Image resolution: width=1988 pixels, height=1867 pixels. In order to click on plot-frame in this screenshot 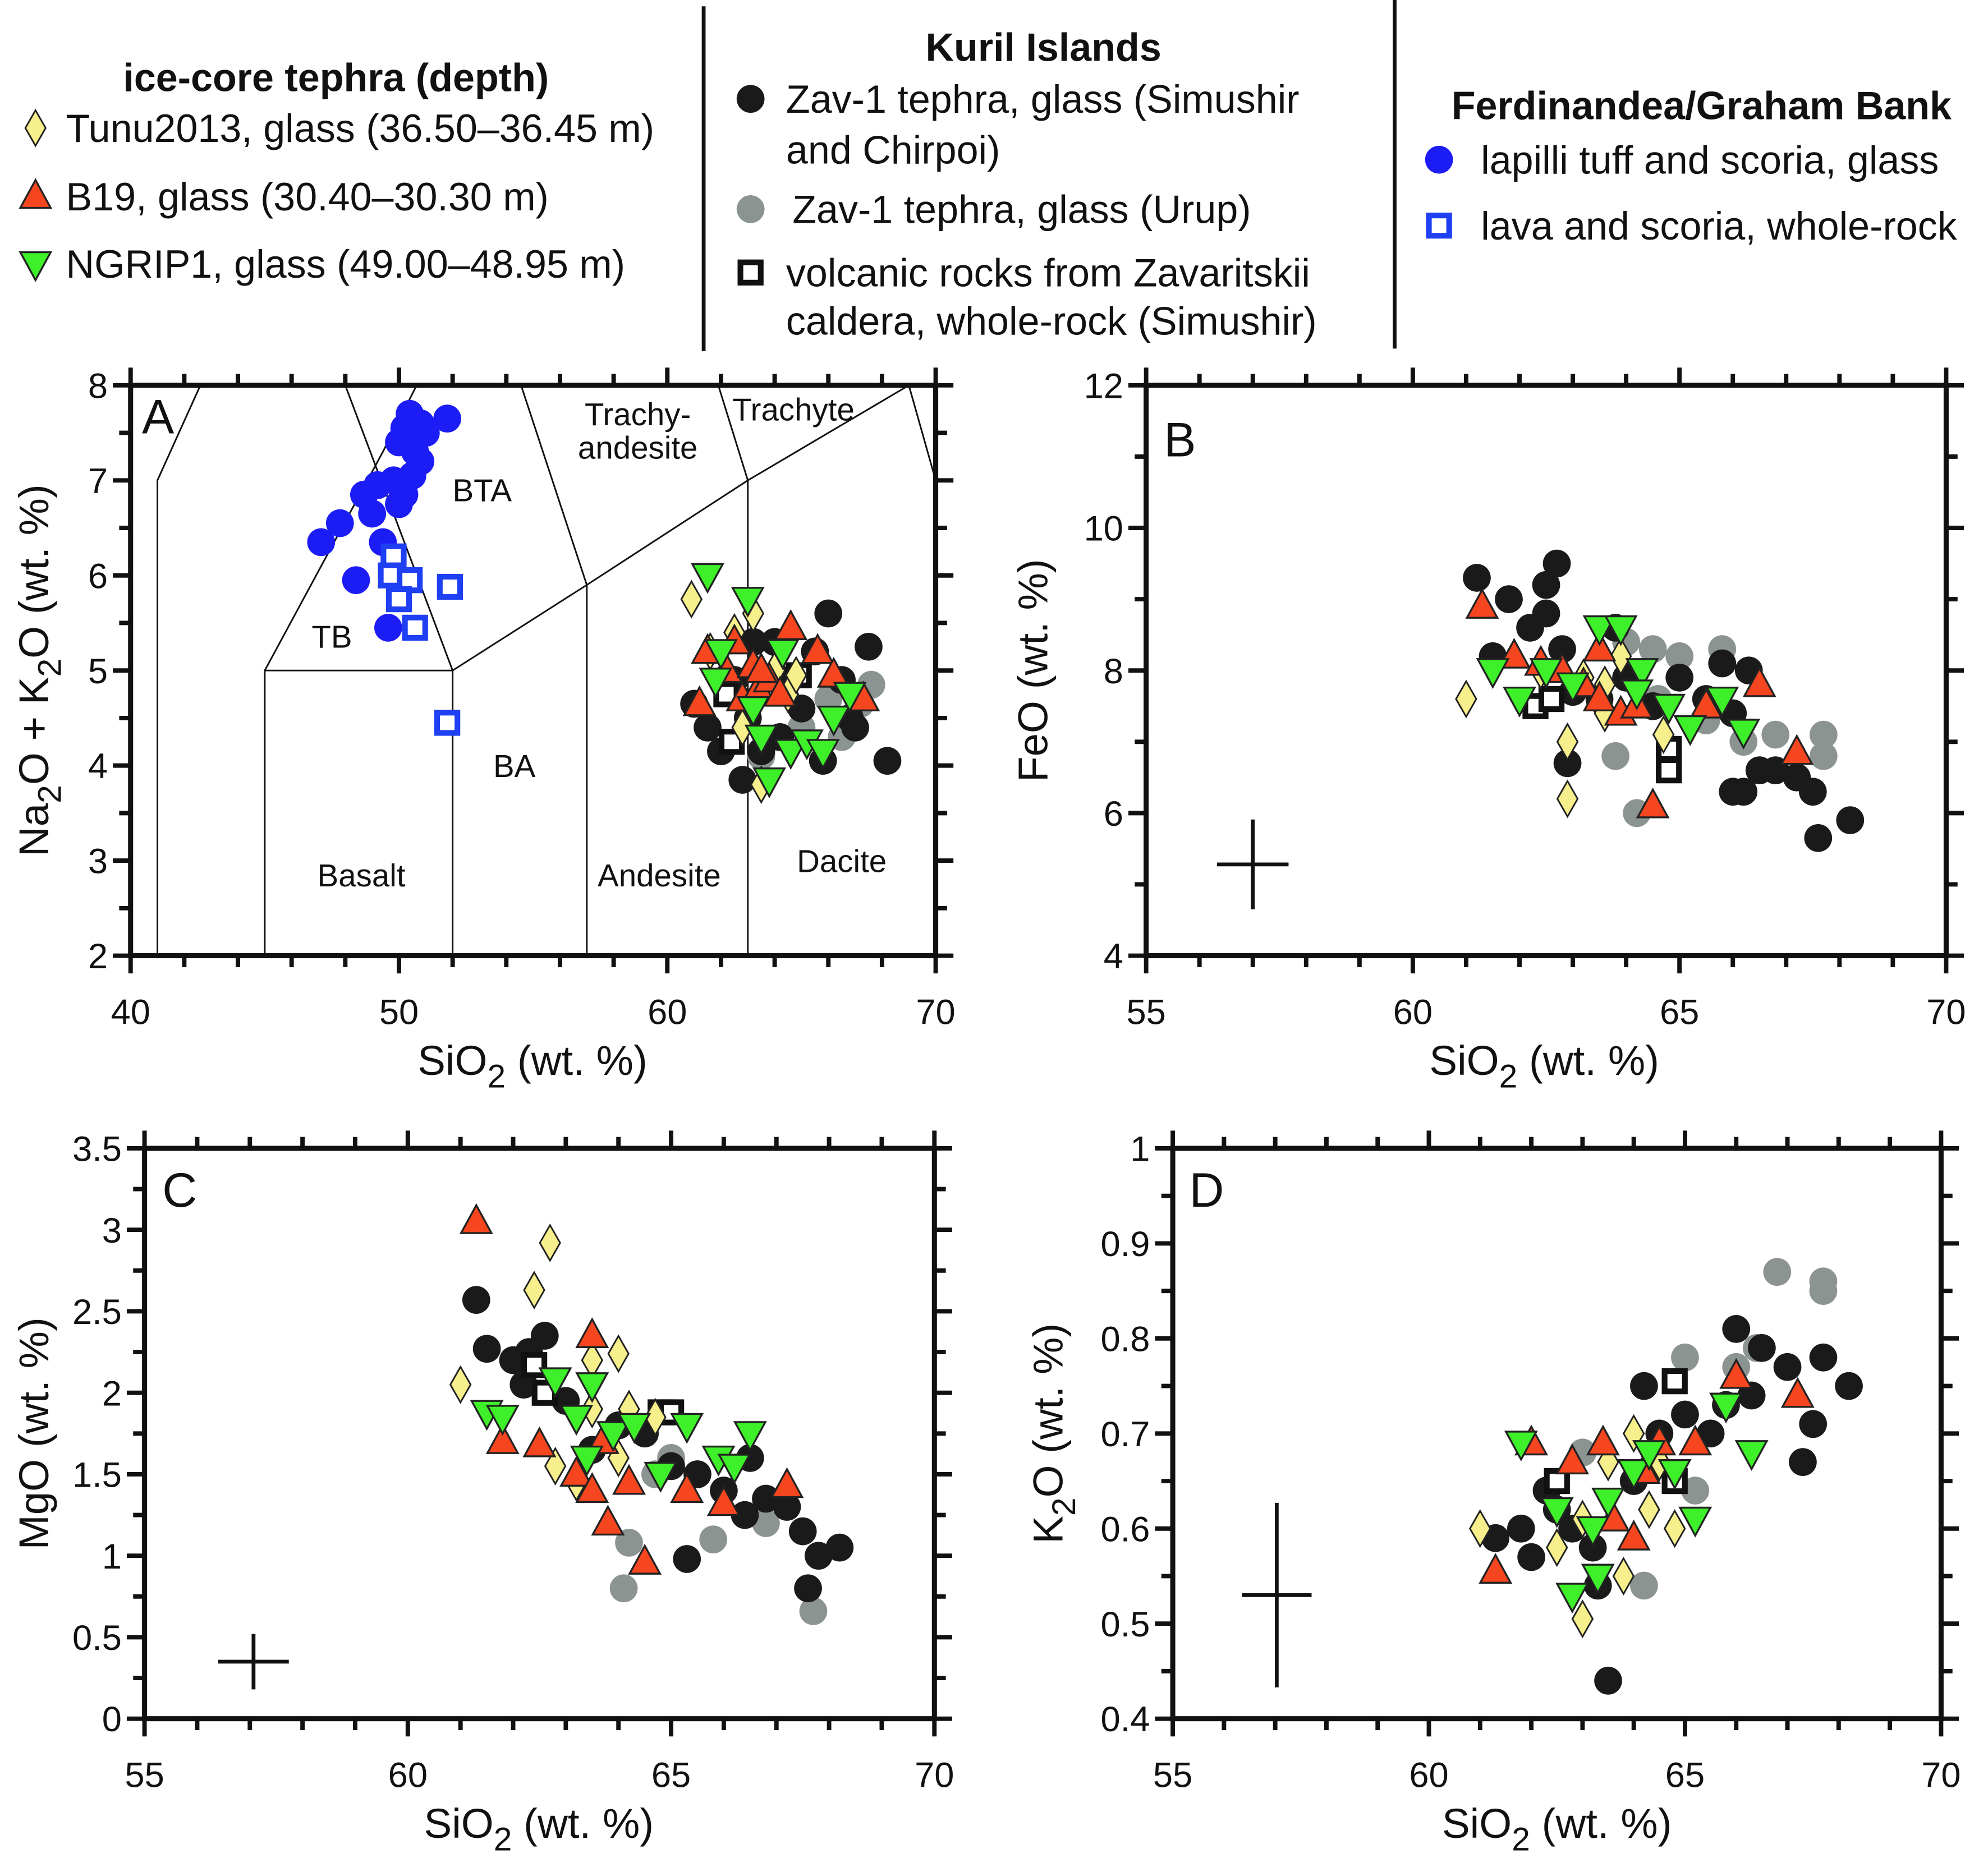, I will do `click(1557, 1434)`.